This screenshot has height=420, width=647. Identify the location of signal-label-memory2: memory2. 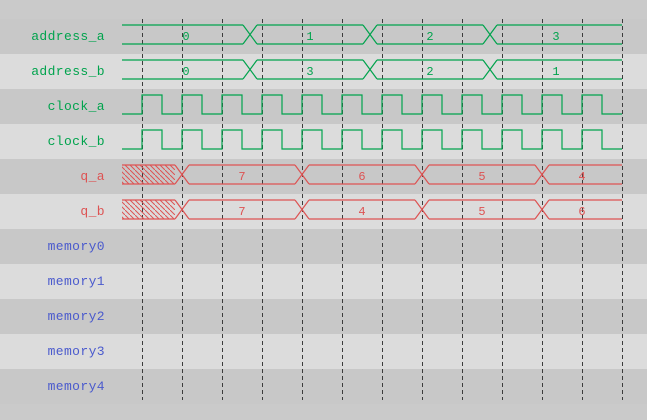
(76, 316).